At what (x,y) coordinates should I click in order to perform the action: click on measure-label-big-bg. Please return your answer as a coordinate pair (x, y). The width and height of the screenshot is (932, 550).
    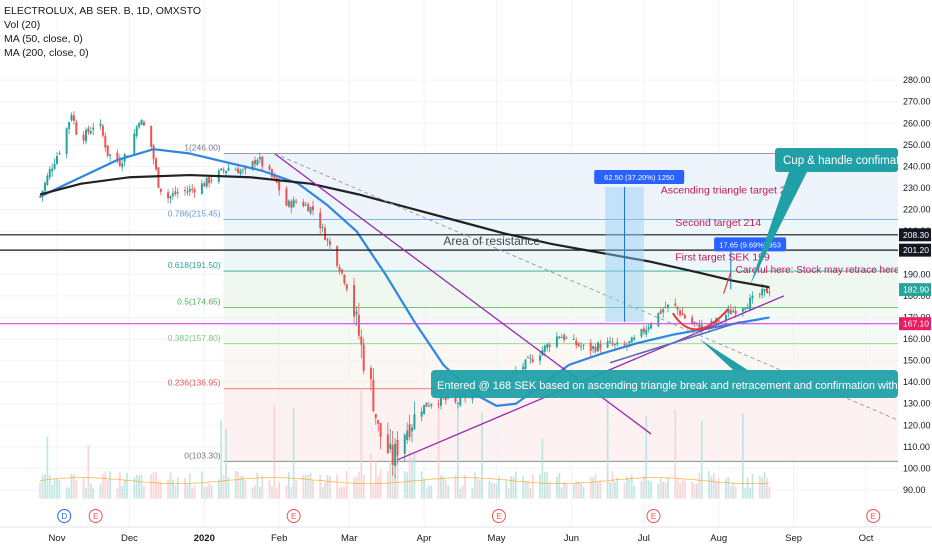
    Looking at the image, I should click on (639, 176).